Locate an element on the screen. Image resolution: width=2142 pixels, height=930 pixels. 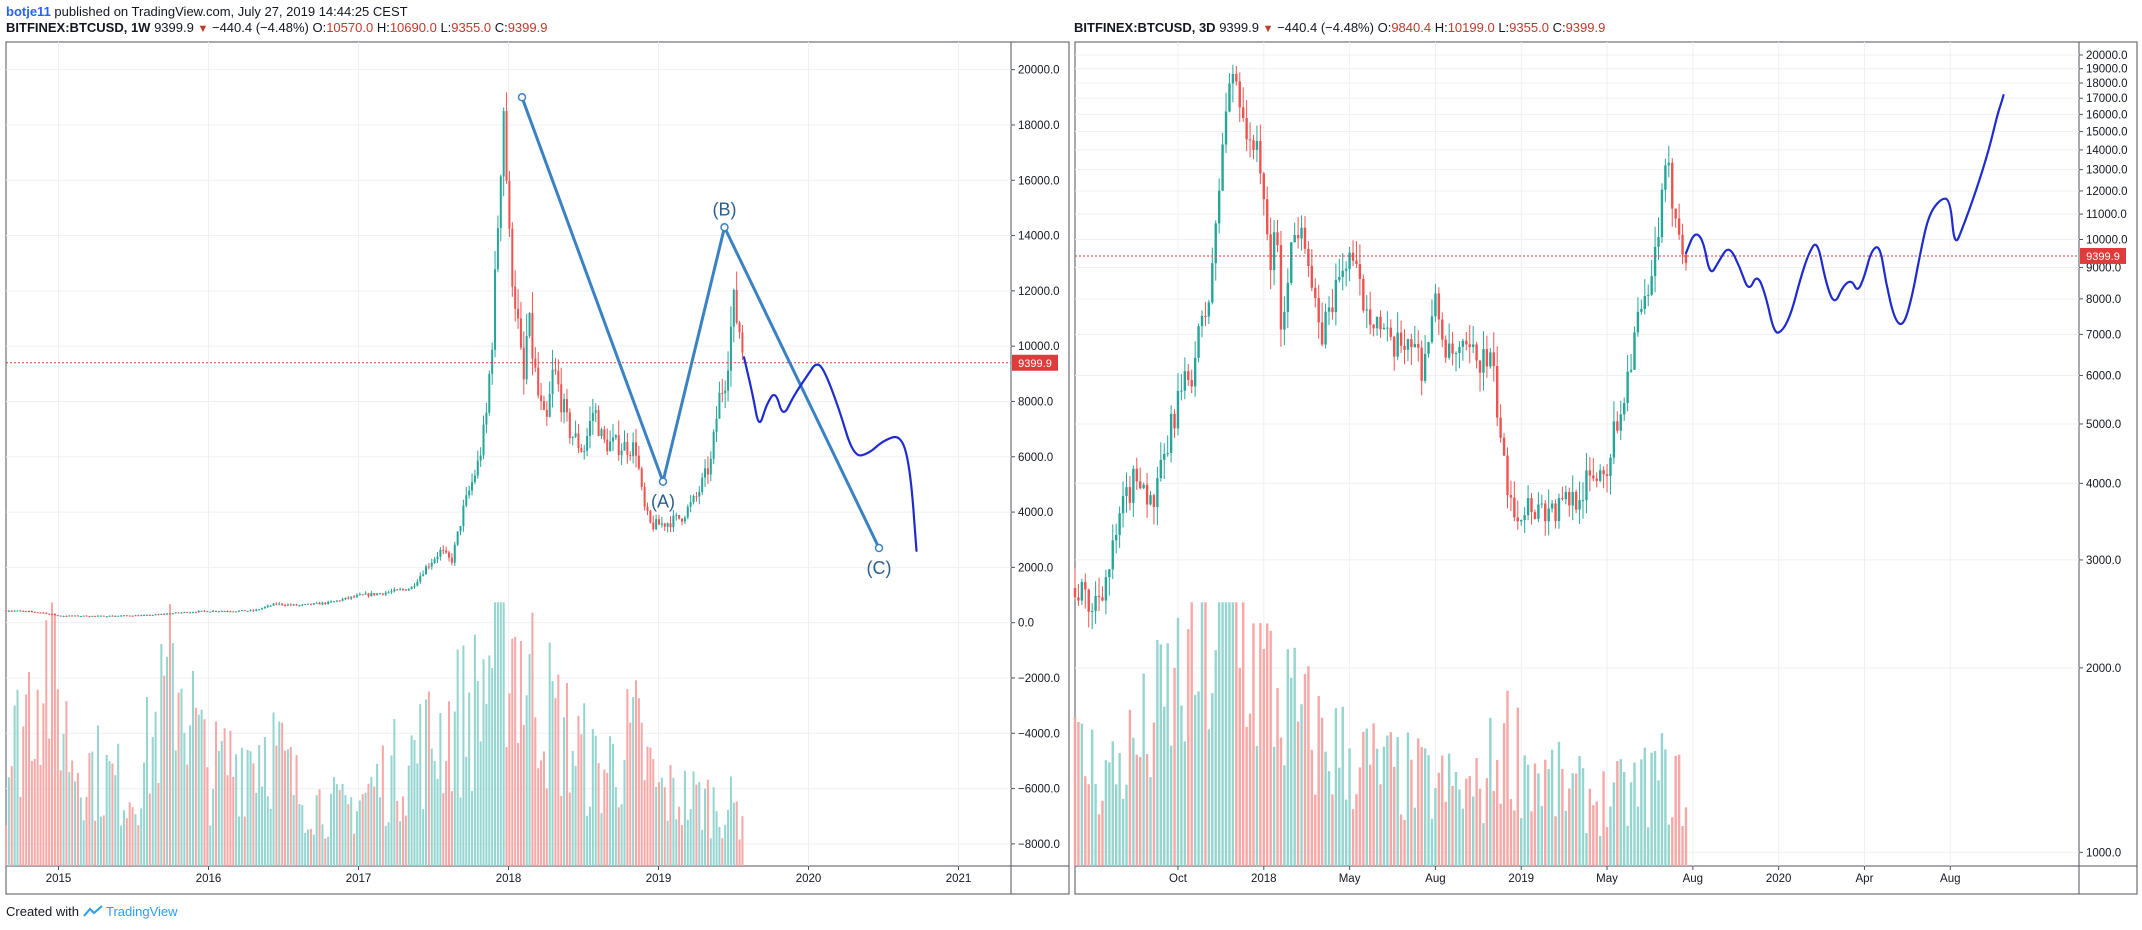
x-tick-label: 2018 is located at coordinates (1264, 879).